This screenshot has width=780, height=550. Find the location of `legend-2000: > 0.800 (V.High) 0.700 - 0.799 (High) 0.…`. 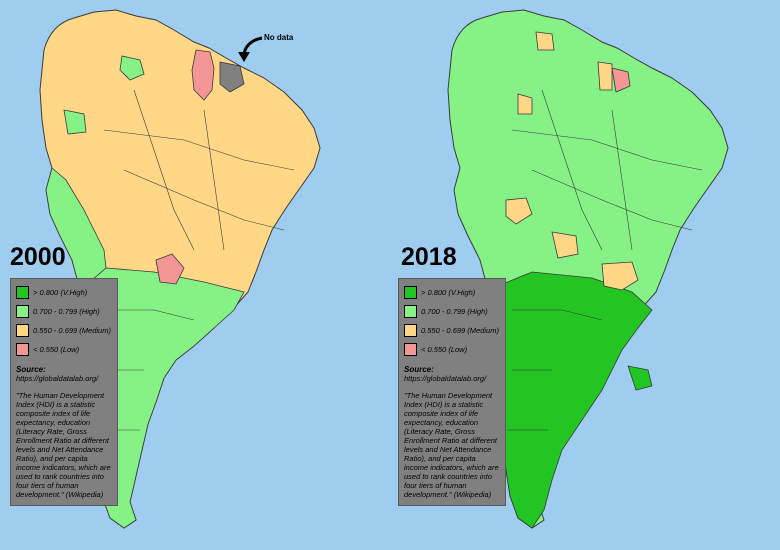

legend-2000: > 0.800 (V.High) 0.700 - 0.799 (High) 0.… is located at coordinates (64, 392).